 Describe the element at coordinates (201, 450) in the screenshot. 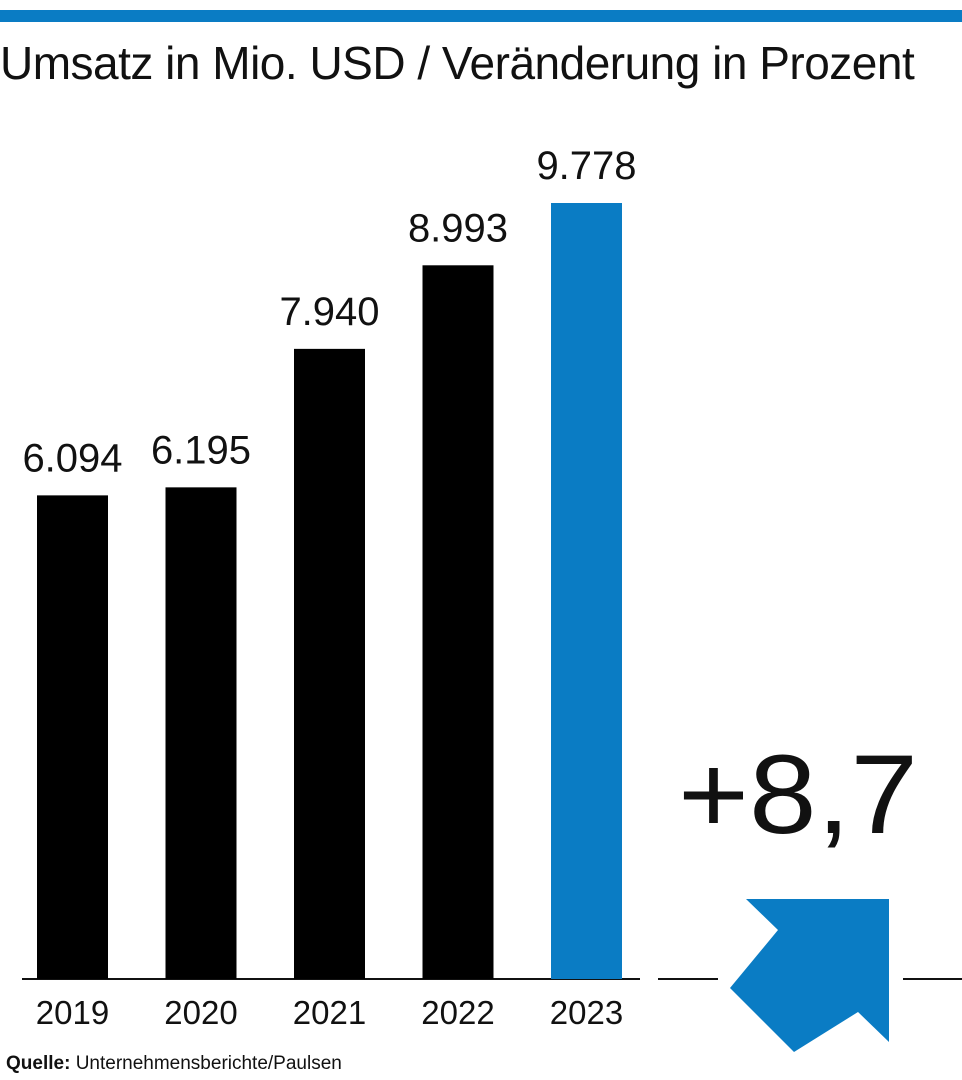

I see `value-label-2020: 6.195` at that location.